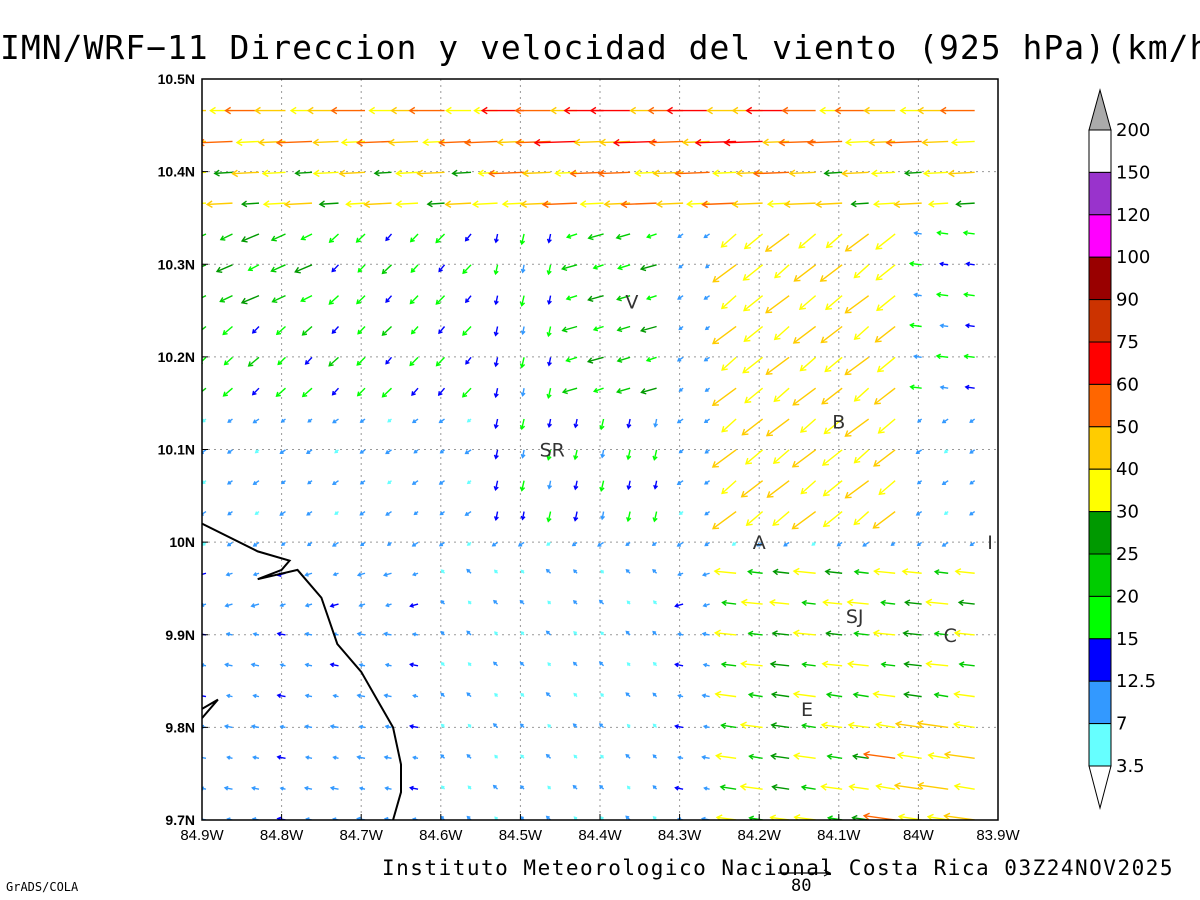 This screenshot has height=900, width=1200. Describe the element at coordinates (1100, 109) in the screenshot. I see `colorbar-top-triangle` at that location.